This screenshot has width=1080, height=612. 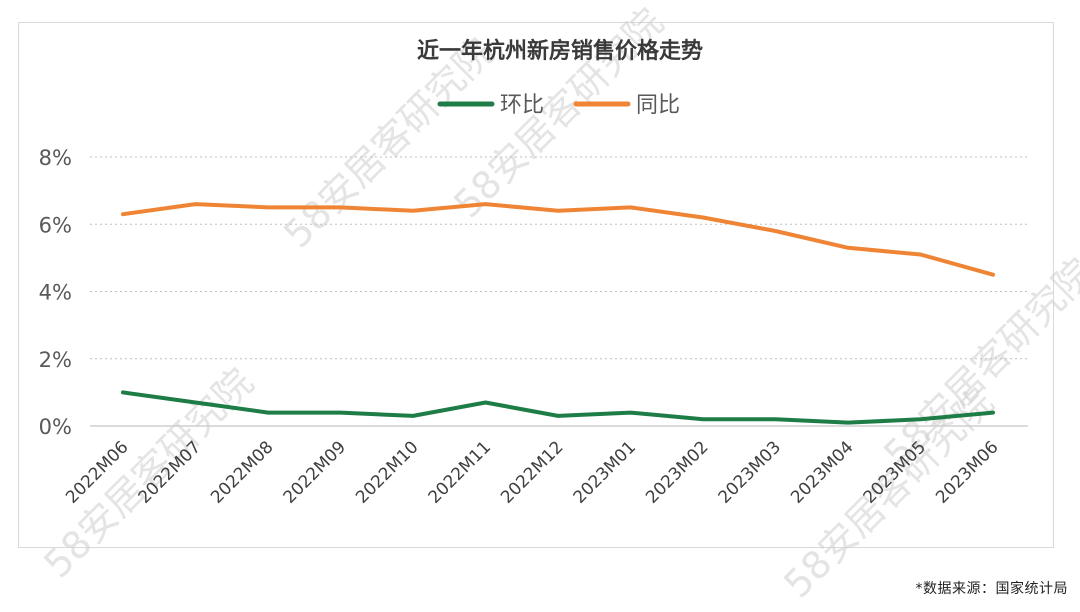 I want to click on y-axis-ticks: 0% 2% 4% 6% 8%, so click(x=55, y=292).